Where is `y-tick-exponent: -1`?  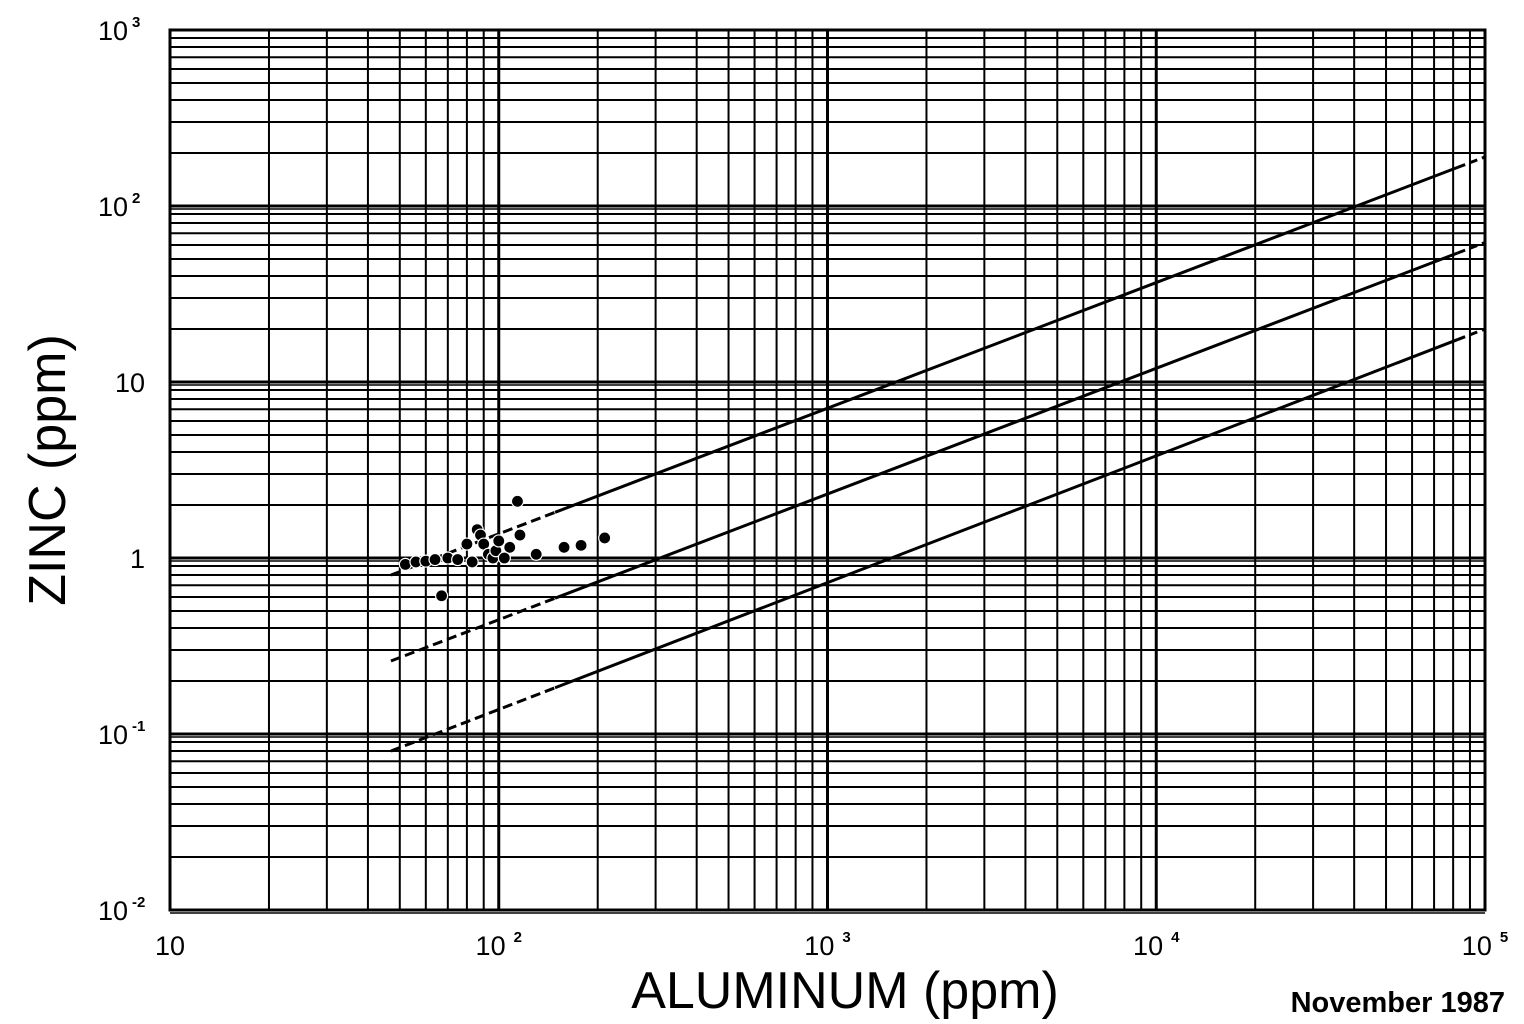
y-tick-exponent: -1 is located at coordinates (138, 726).